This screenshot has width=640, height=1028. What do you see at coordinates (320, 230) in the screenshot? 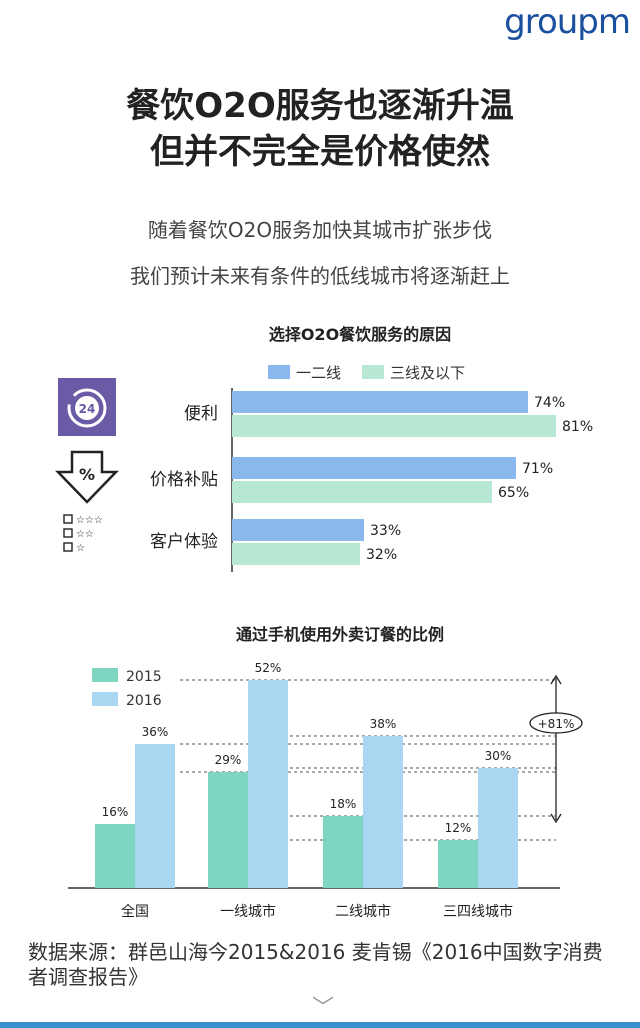
I see `subtitle-line-1: 随着餐饮O2O服务加快其城市扩张步伐` at bounding box center [320, 230].